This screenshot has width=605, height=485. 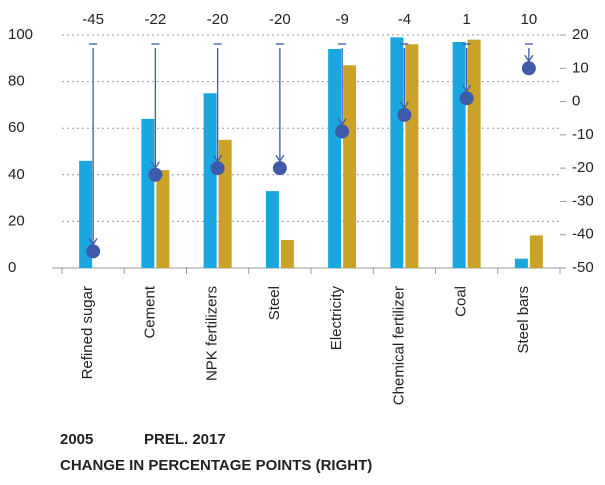 What do you see at coordinates (461, 301) in the screenshot?
I see `x-tick-label: Coal` at bounding box center [461, 301].